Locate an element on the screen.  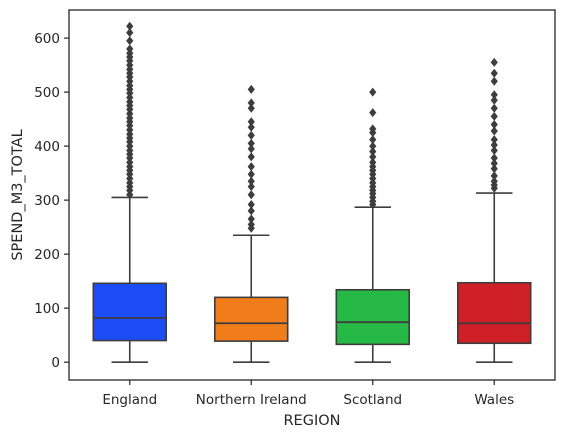
y-tick-label: 400 is located at coordinates (47, 147).